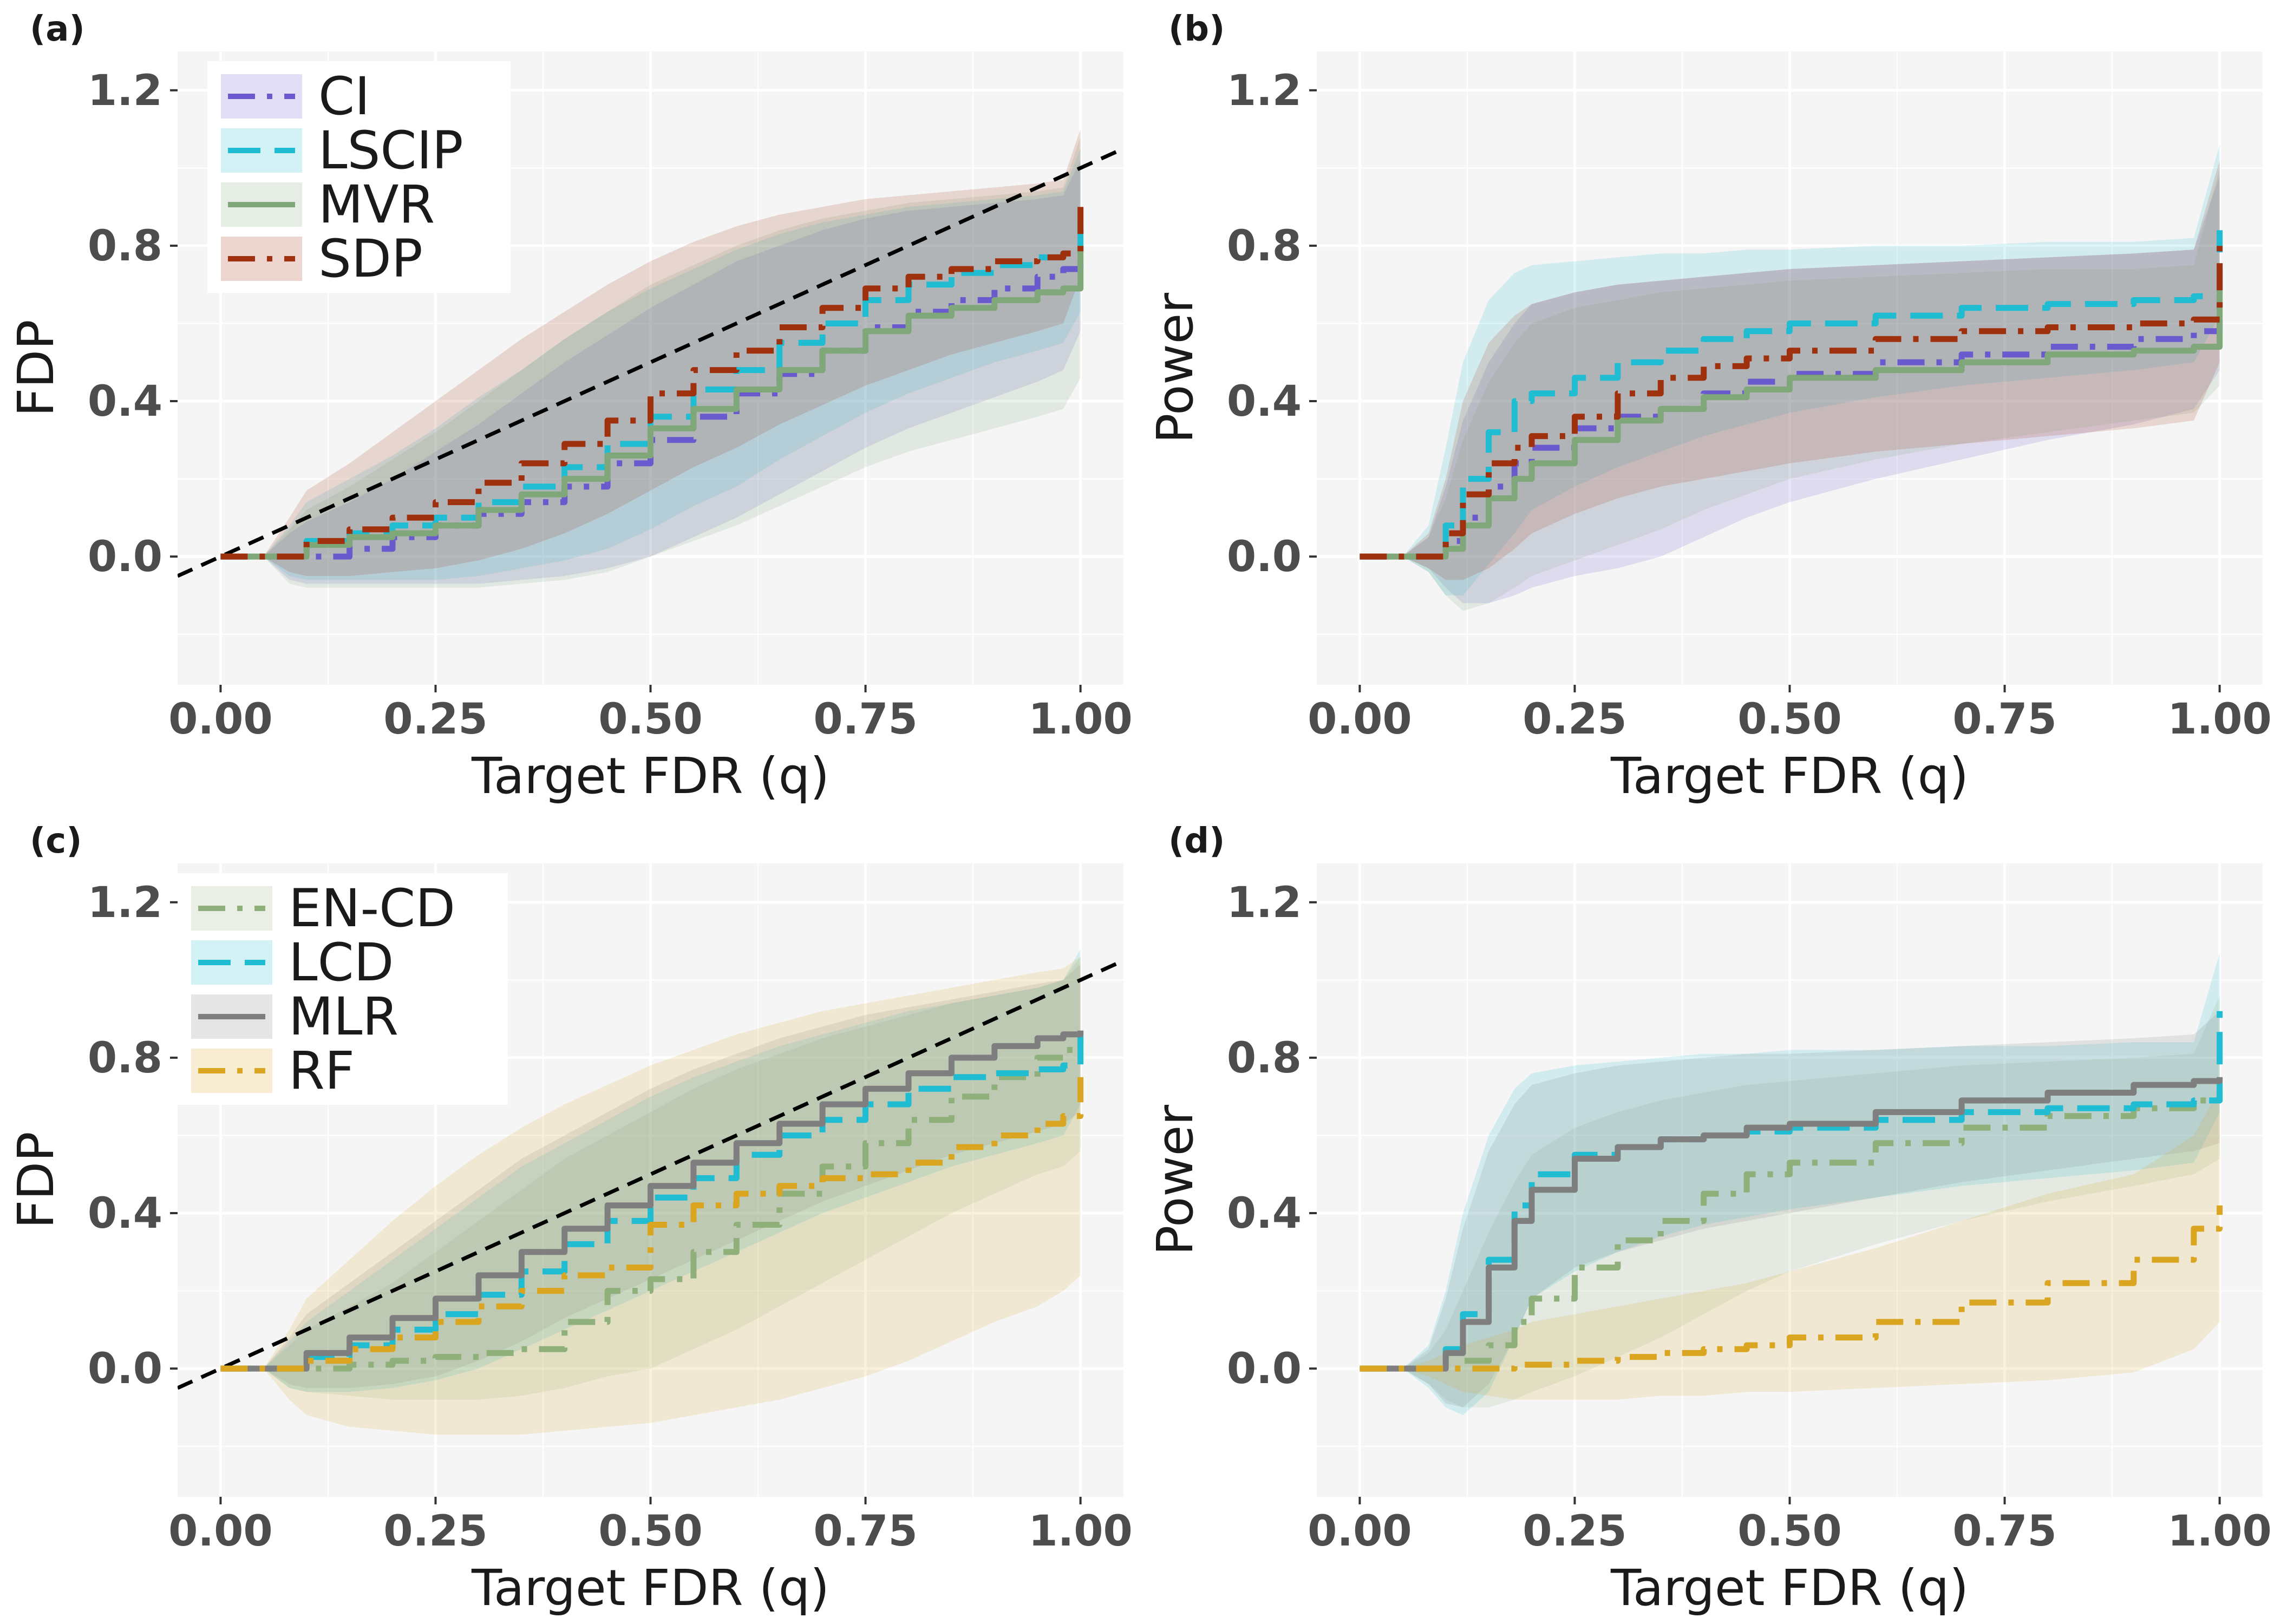 Image resolution: width=2274 pixels, height=1624 pixels. I want to click on legend-label: EN-CD, so click(372, 909).